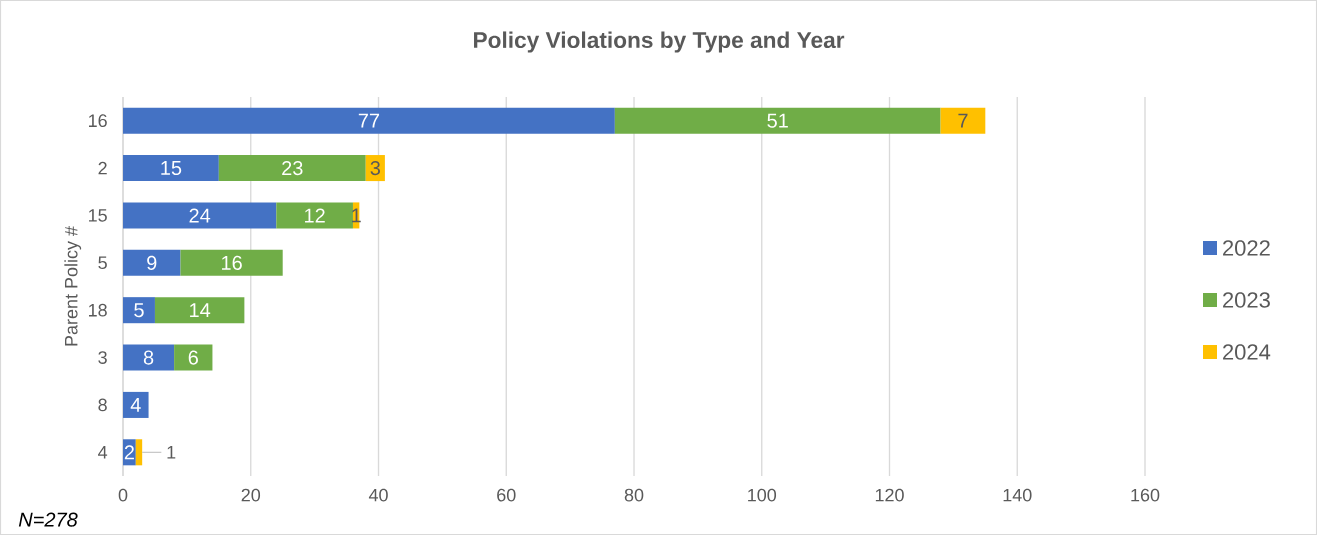 This screenshot has width=1317, height=535. Describe the element at coordinates (1246, 248) in the screenshot. I see `legend-label: 2022` at that location.